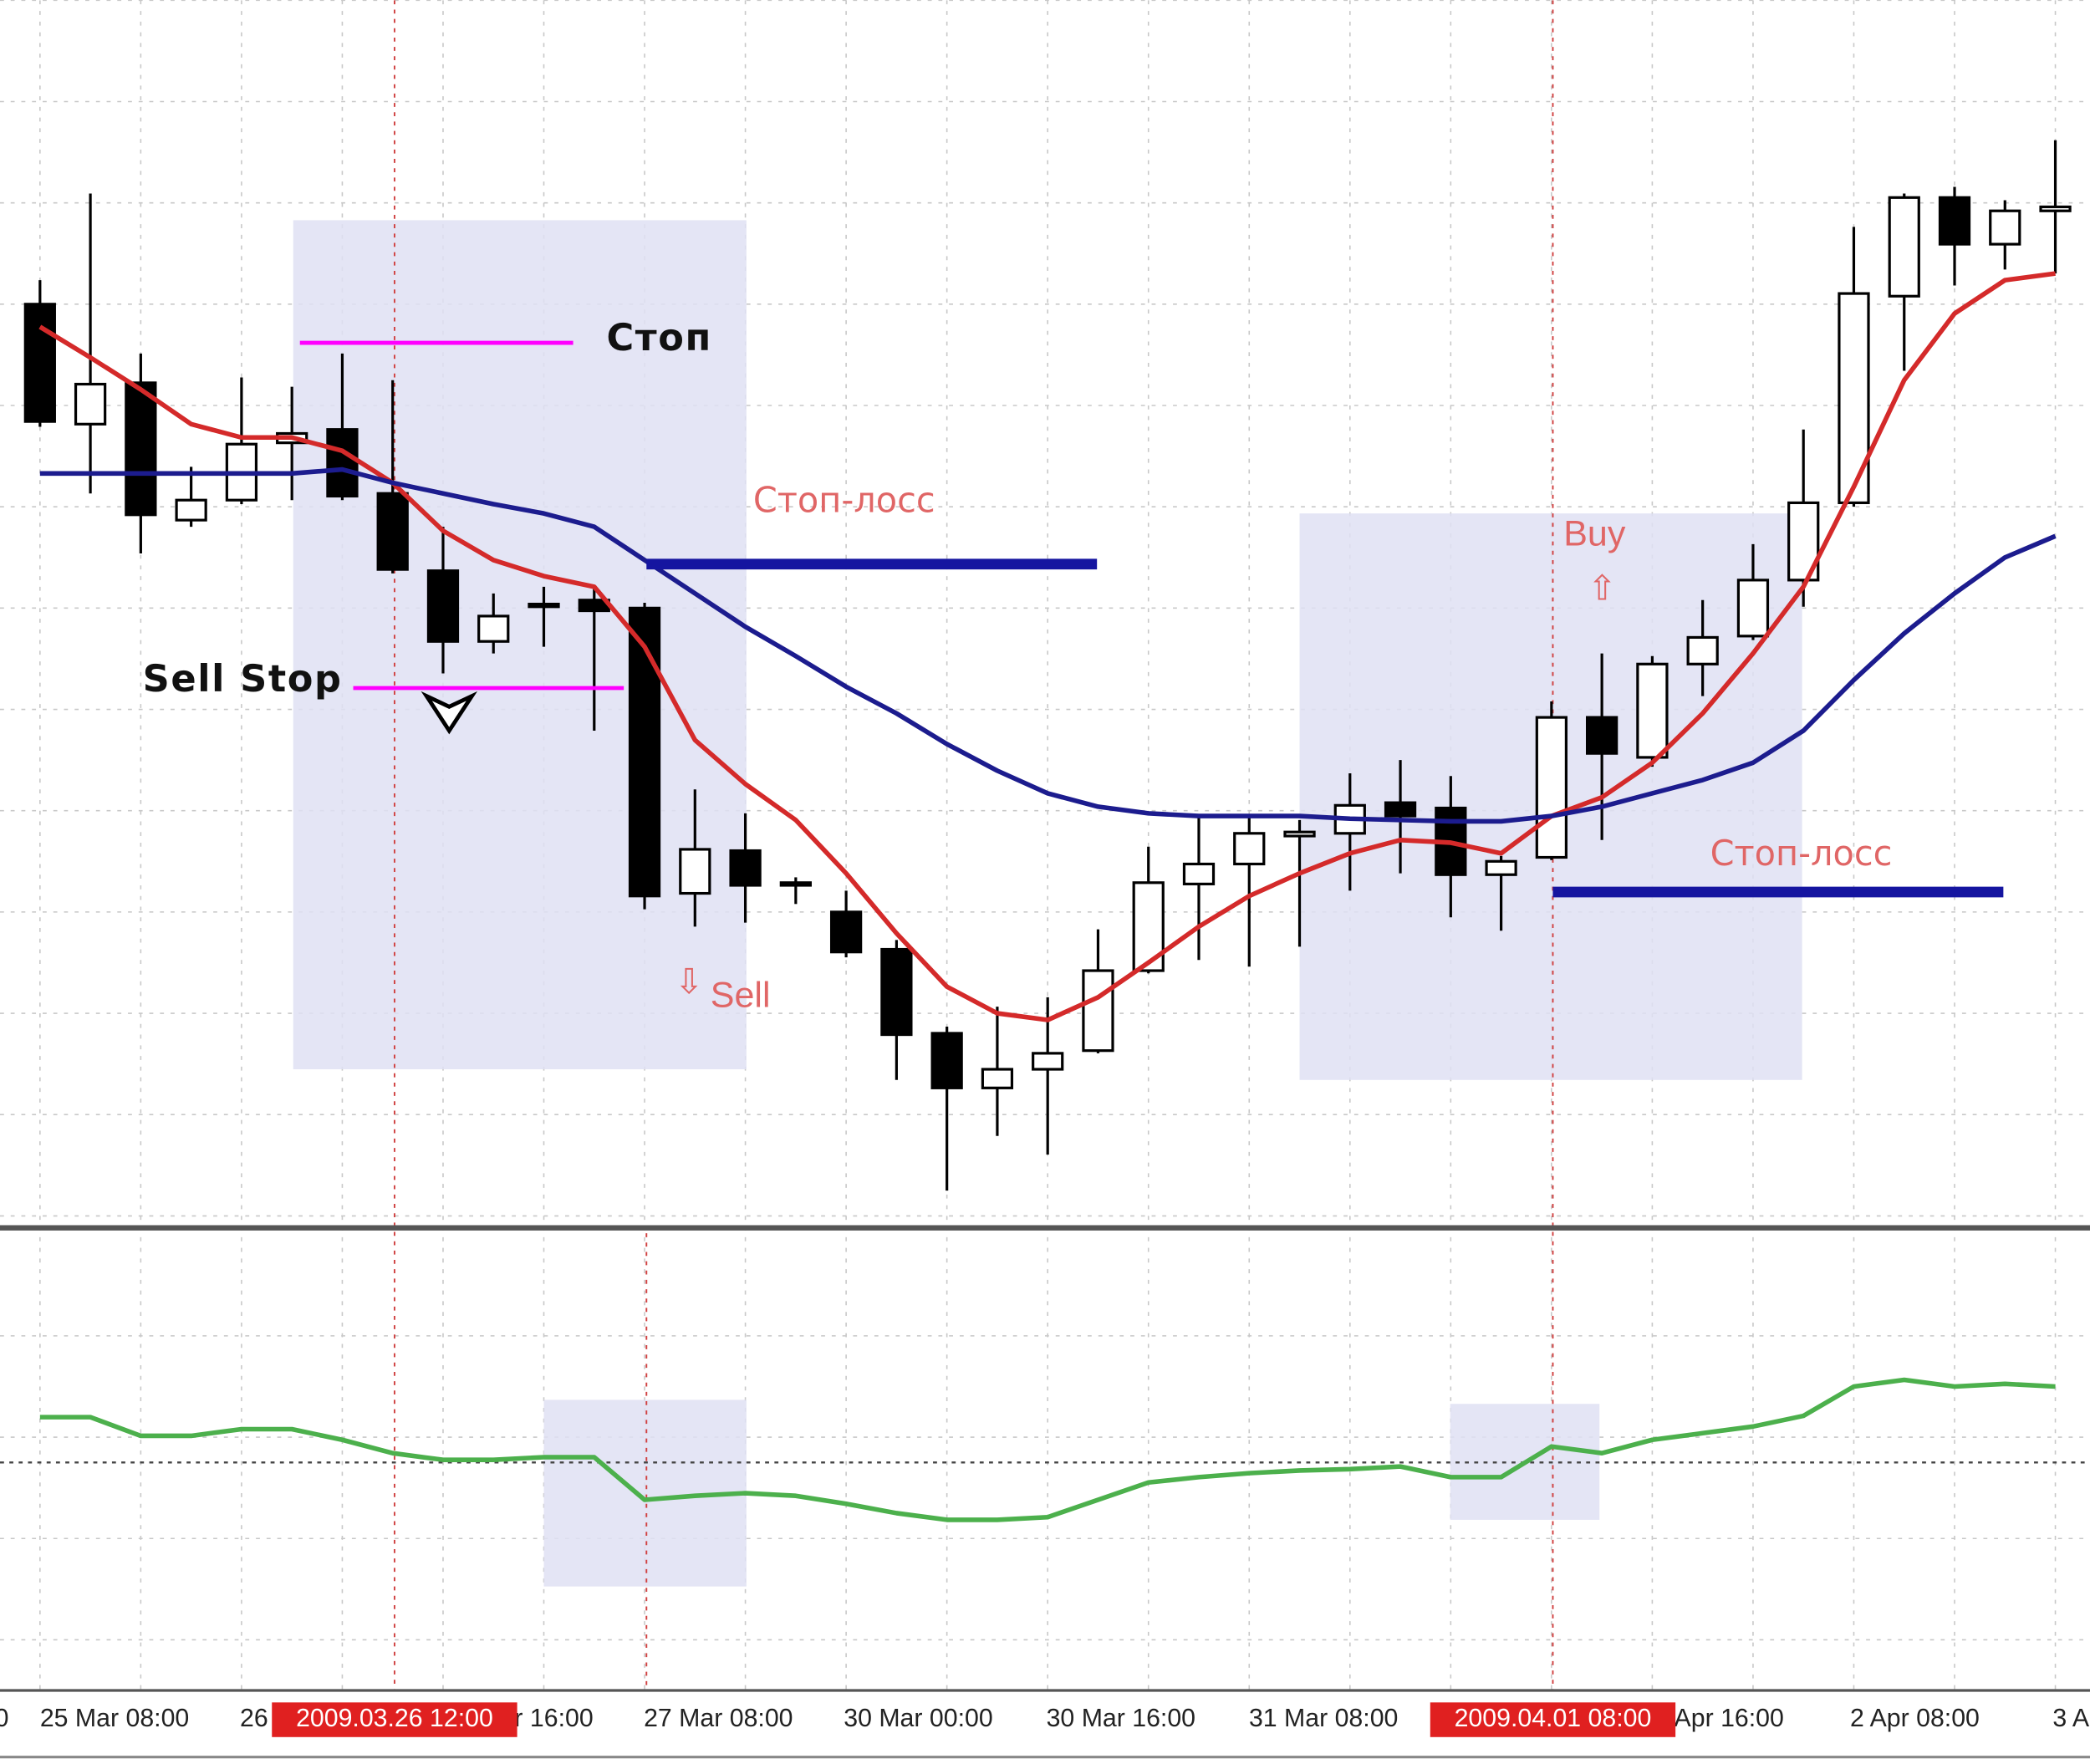  What do you see at coordinates (114, 1719) in the screenshot?
I see `time-label: 25 Mar 08:00` at bounding box center [114, 1719].